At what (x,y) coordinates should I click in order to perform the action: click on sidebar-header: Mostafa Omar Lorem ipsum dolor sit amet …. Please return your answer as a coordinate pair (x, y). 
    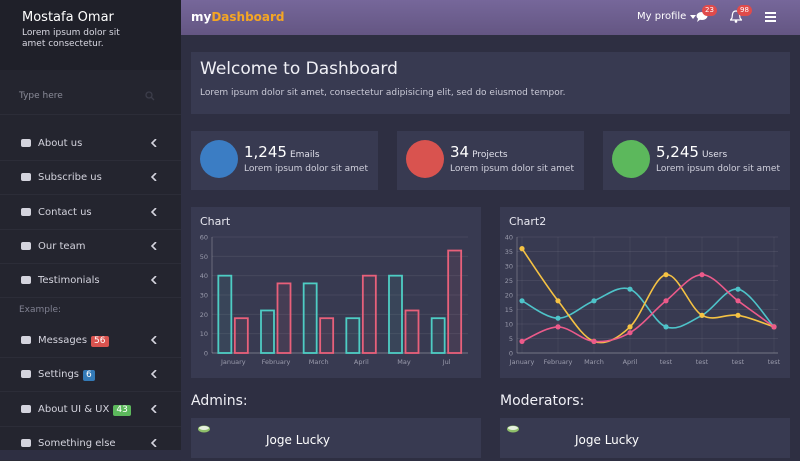
    Looking at the image, I should click on (90, 35).